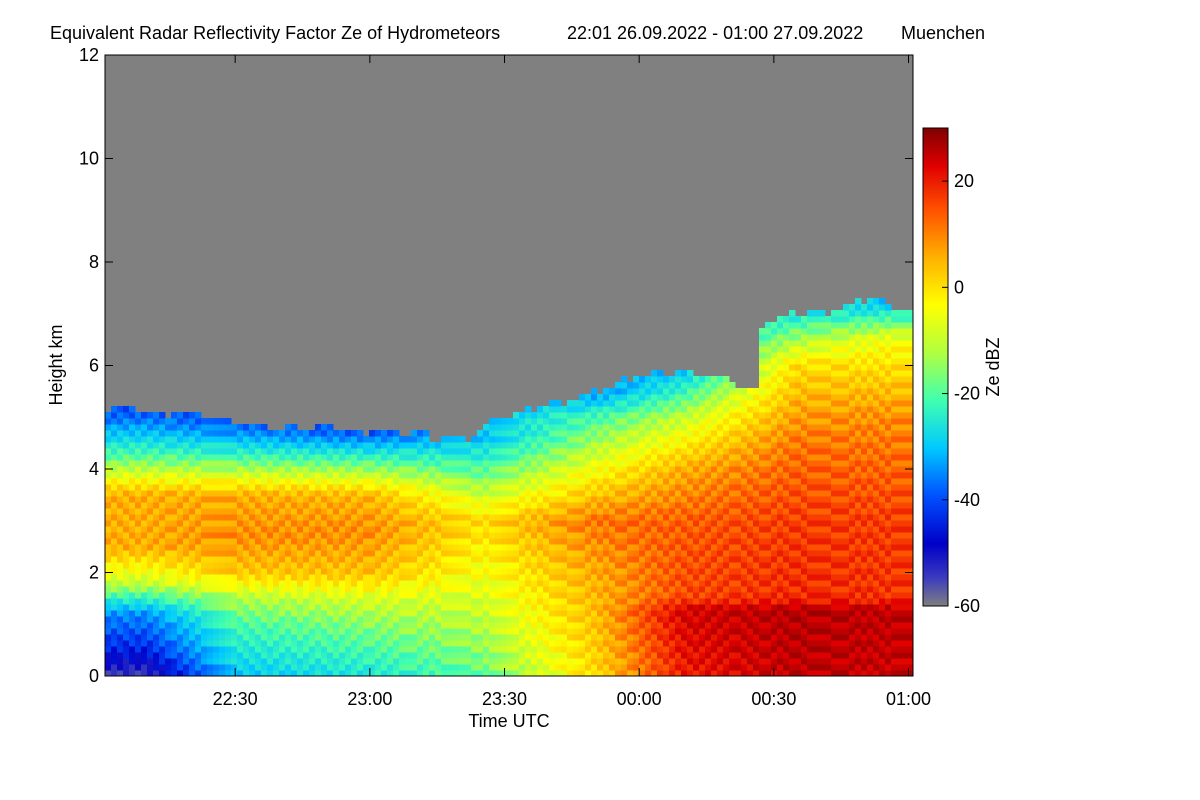  I want to click on heatmap-column, so click(246, 550).